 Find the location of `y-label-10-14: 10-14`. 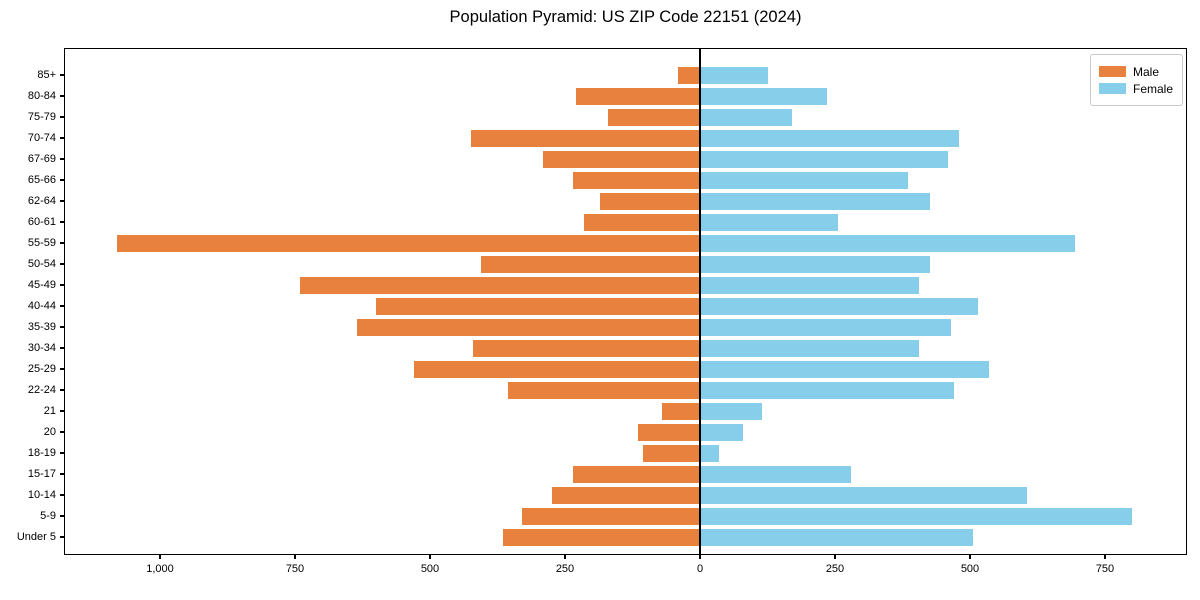

y-label-10-14: 10-14 is located at coordinates (41, 494).